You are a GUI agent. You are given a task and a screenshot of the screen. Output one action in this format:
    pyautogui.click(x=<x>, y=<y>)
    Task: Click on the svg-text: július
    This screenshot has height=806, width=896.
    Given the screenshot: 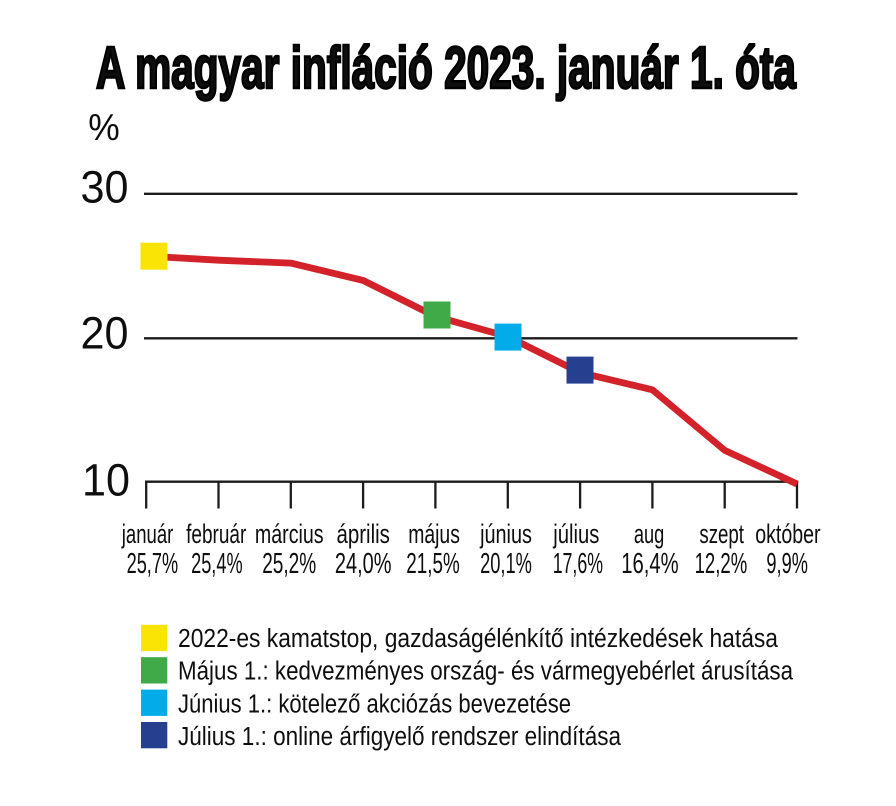 What is the action you would take?
    pyautogui.click(x=576, y=534)
    